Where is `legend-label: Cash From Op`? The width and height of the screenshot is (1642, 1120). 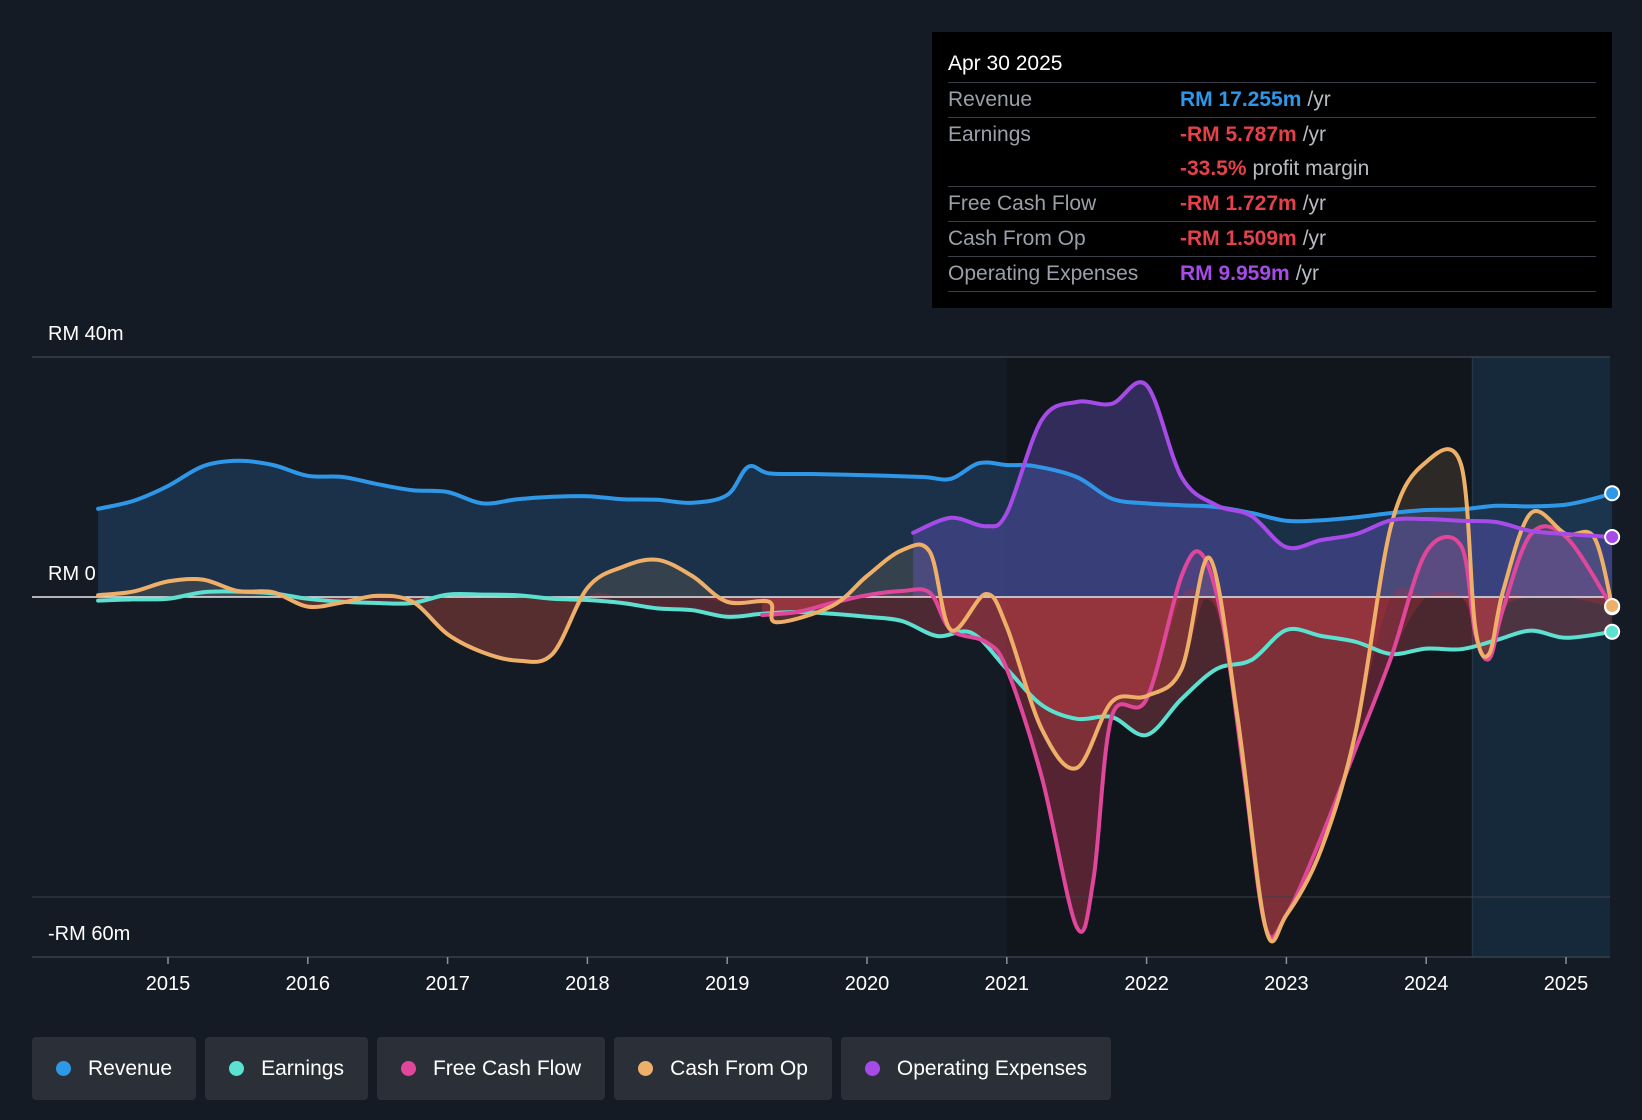
legend-label: Cash From Op is located at coordinates (739, 1068).